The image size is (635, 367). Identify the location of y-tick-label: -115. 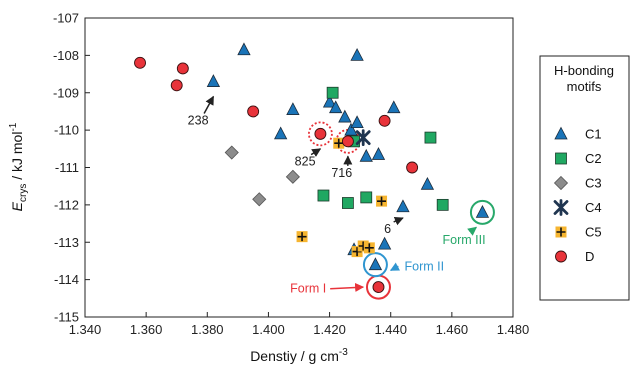
(66, 317).